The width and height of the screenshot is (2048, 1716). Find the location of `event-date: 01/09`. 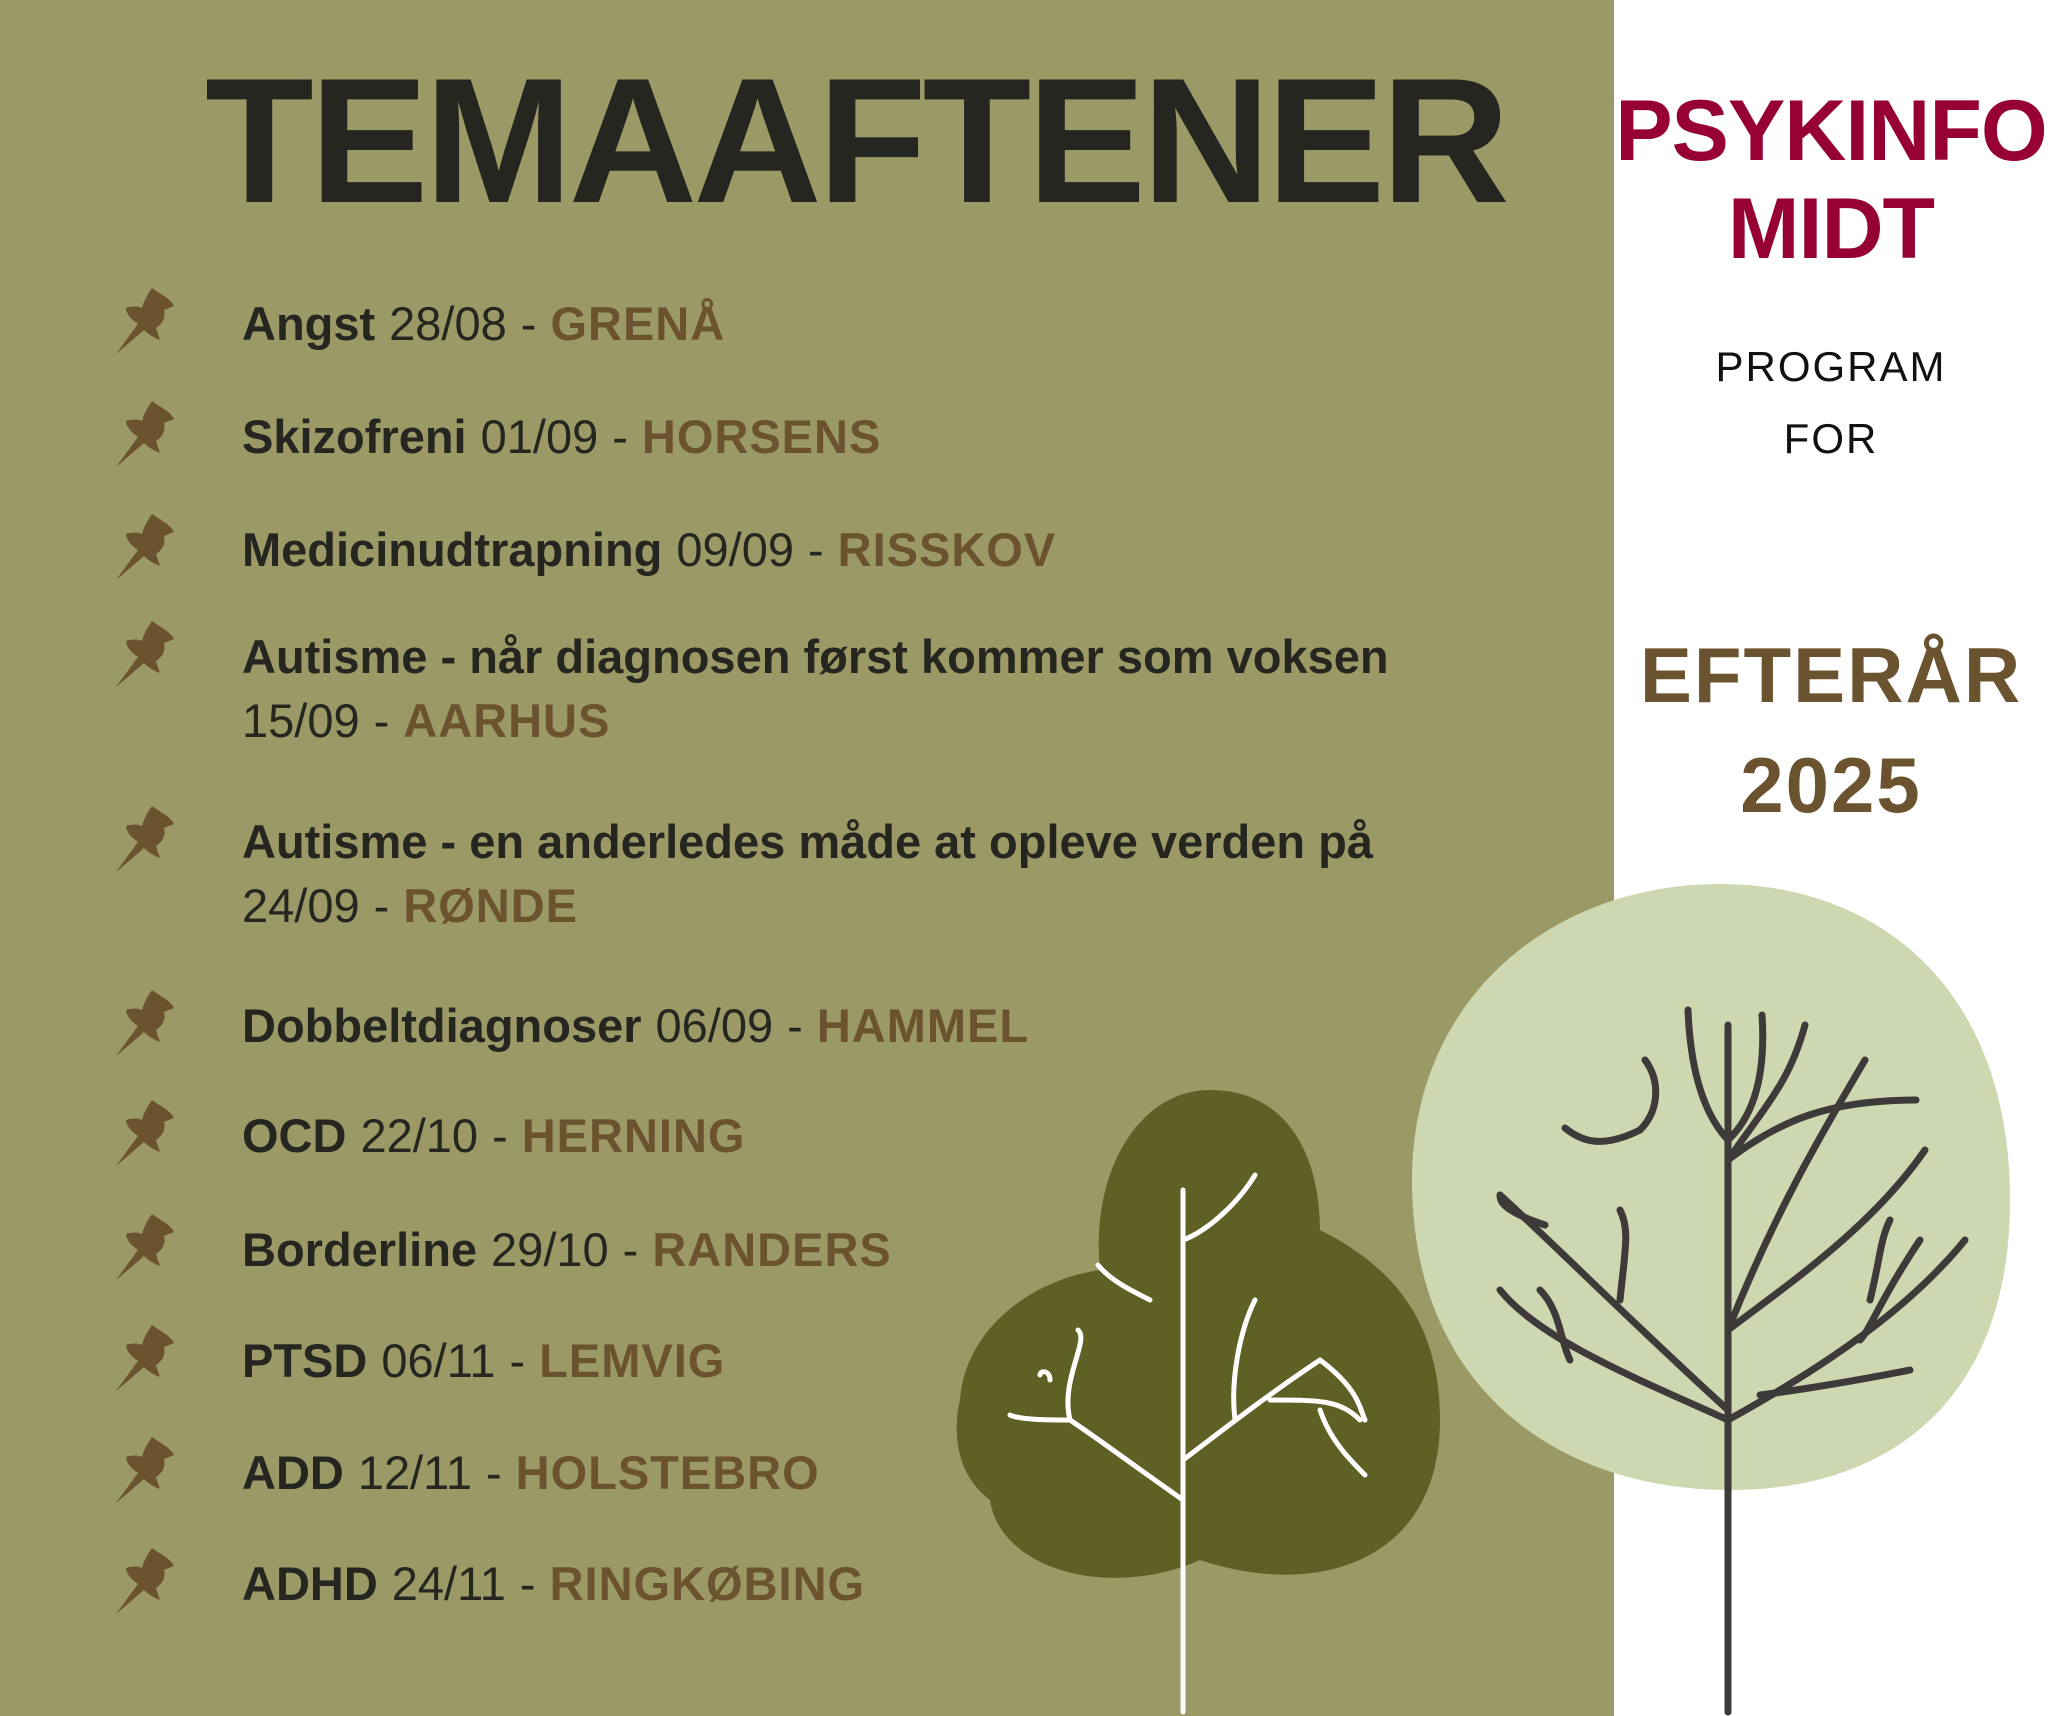

event-date: 01/09 is located at coordinates (539, 436).